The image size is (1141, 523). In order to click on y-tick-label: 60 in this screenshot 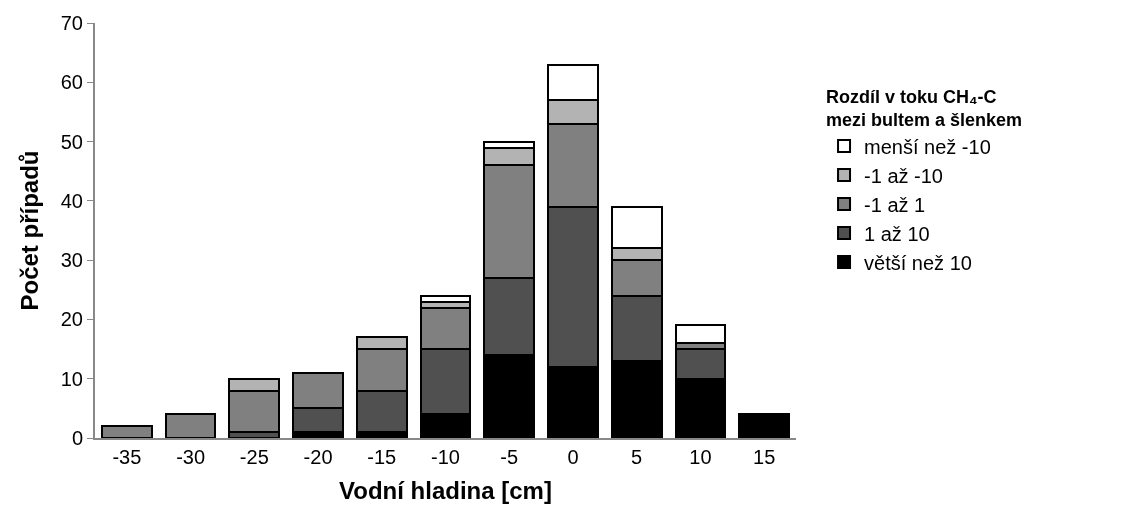, I will do `click(71, 82)`.